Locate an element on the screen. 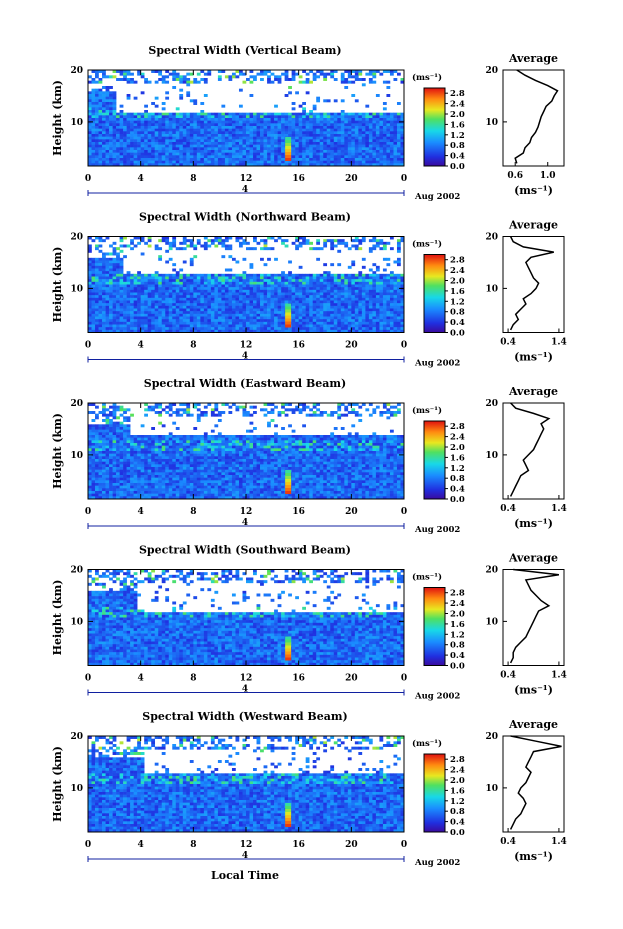 The image size is (623, 929). x-tick-label: 12 is located at coordinates (246, 179).